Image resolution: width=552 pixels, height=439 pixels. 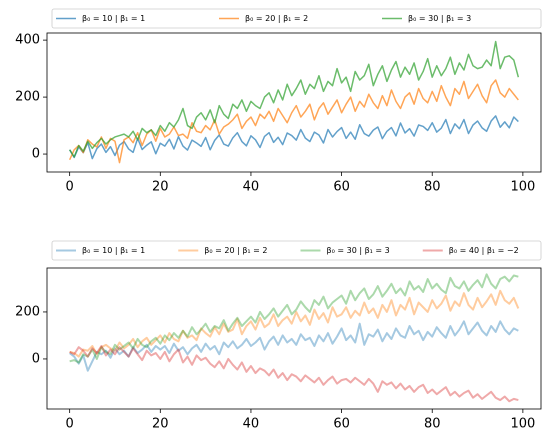 What do you see at coordinates (484, 250) in the screenshot?
I see `legend-label: β₀ = 40 | β₁ = −2` at bounding box center [484, 250].